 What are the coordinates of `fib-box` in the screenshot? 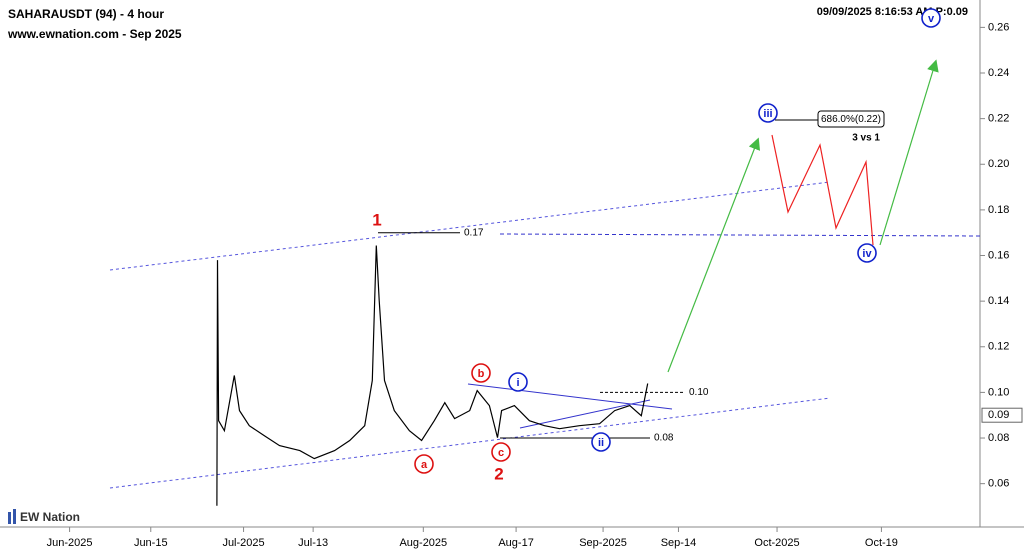 It's located at (851, 119).